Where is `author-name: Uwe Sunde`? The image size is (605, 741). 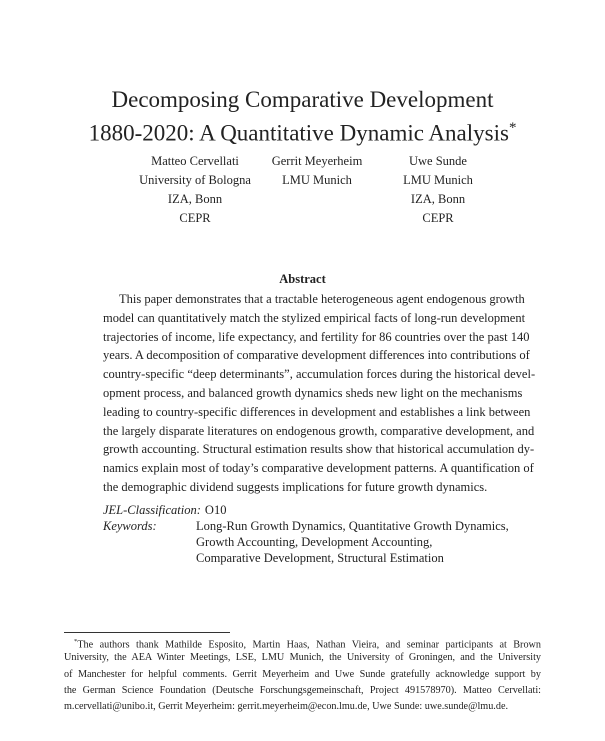 author-name: Uwe Sunde is located at coordinates (438, 161).